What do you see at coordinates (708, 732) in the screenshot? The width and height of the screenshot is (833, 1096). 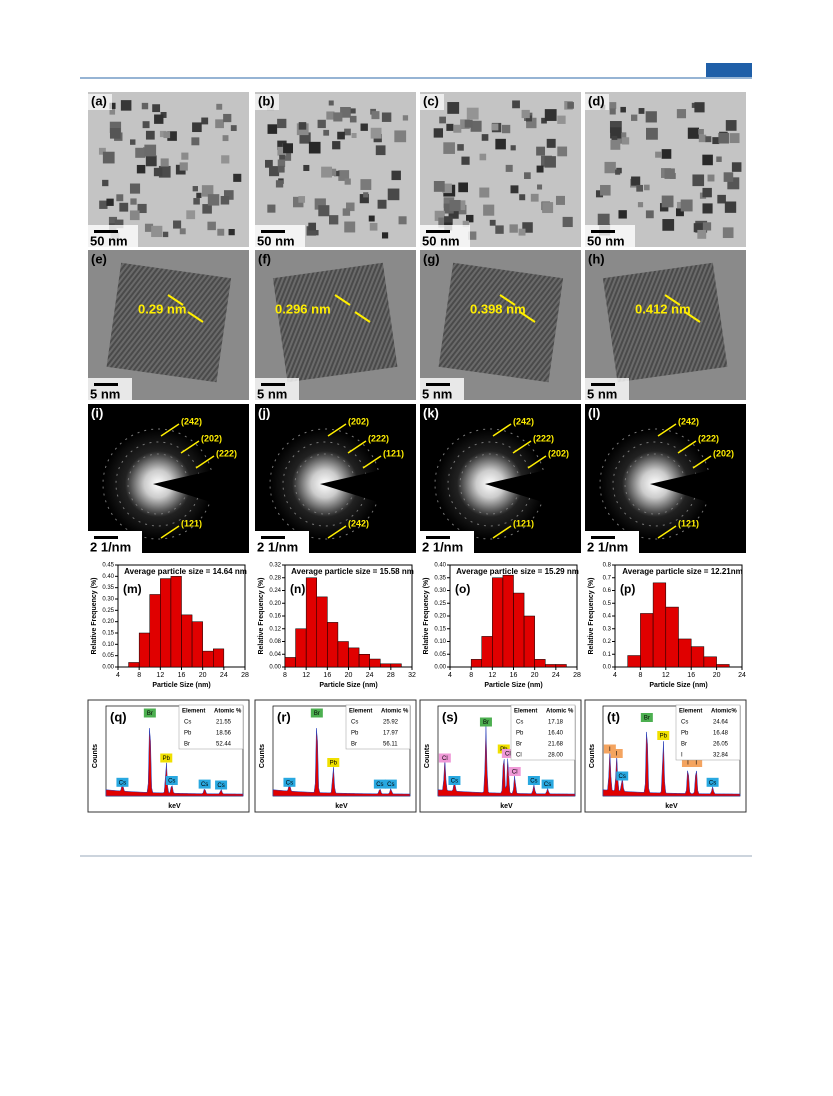 I see `composition-table` at bounding box center [708, 732].